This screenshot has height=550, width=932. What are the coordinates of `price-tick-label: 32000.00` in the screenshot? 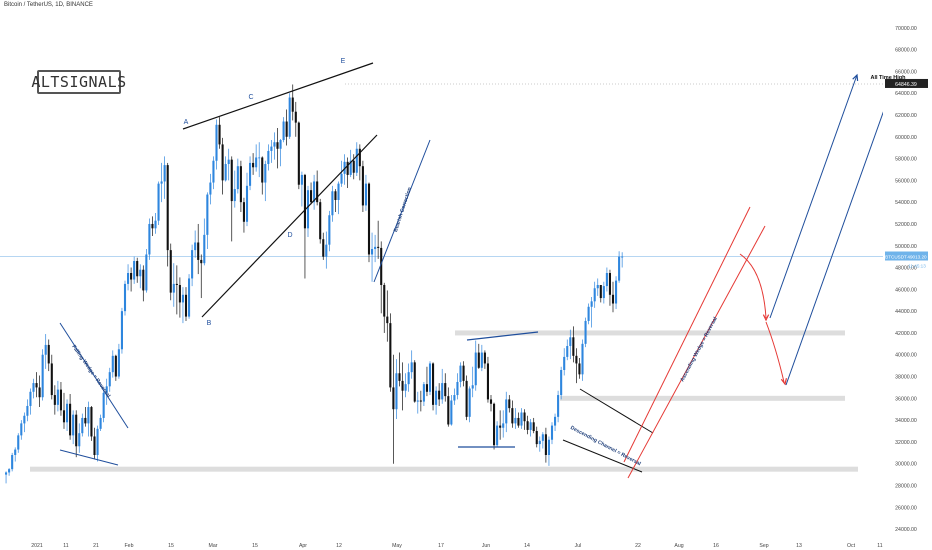 It's located at (906, 443).